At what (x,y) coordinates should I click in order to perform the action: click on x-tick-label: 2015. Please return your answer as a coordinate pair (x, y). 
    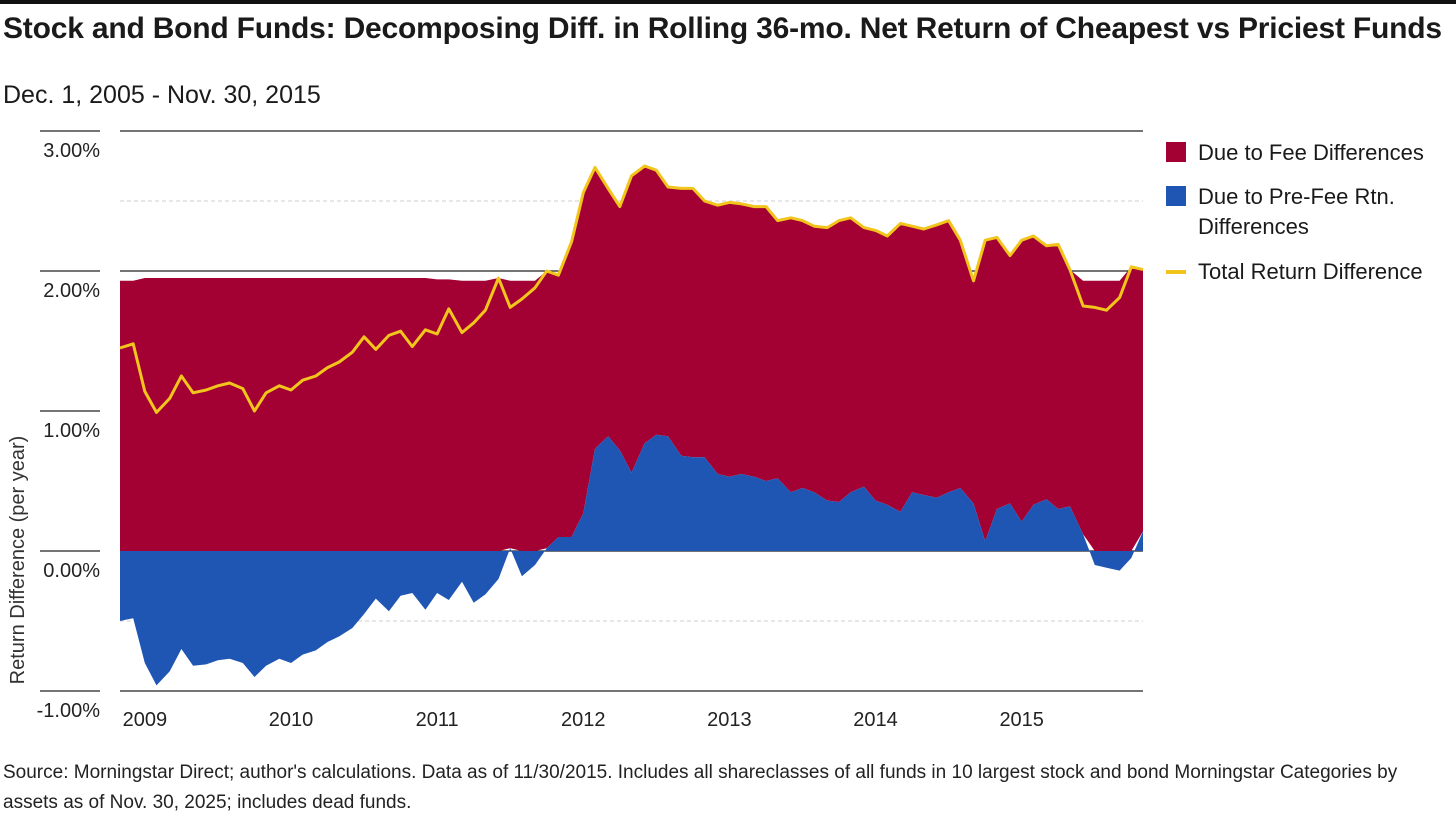
    Looking at the image, I should click on (1021, 720).